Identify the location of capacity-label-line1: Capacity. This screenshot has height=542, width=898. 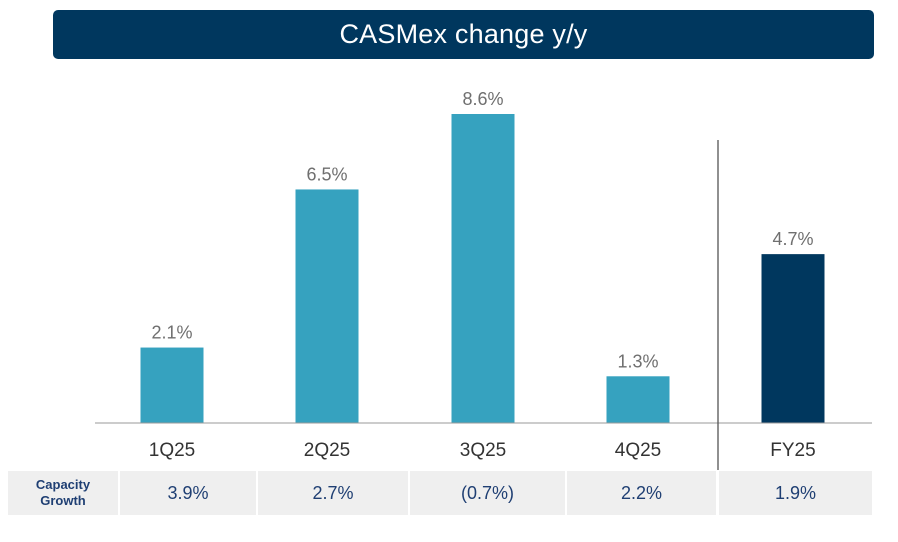
(63, 484).